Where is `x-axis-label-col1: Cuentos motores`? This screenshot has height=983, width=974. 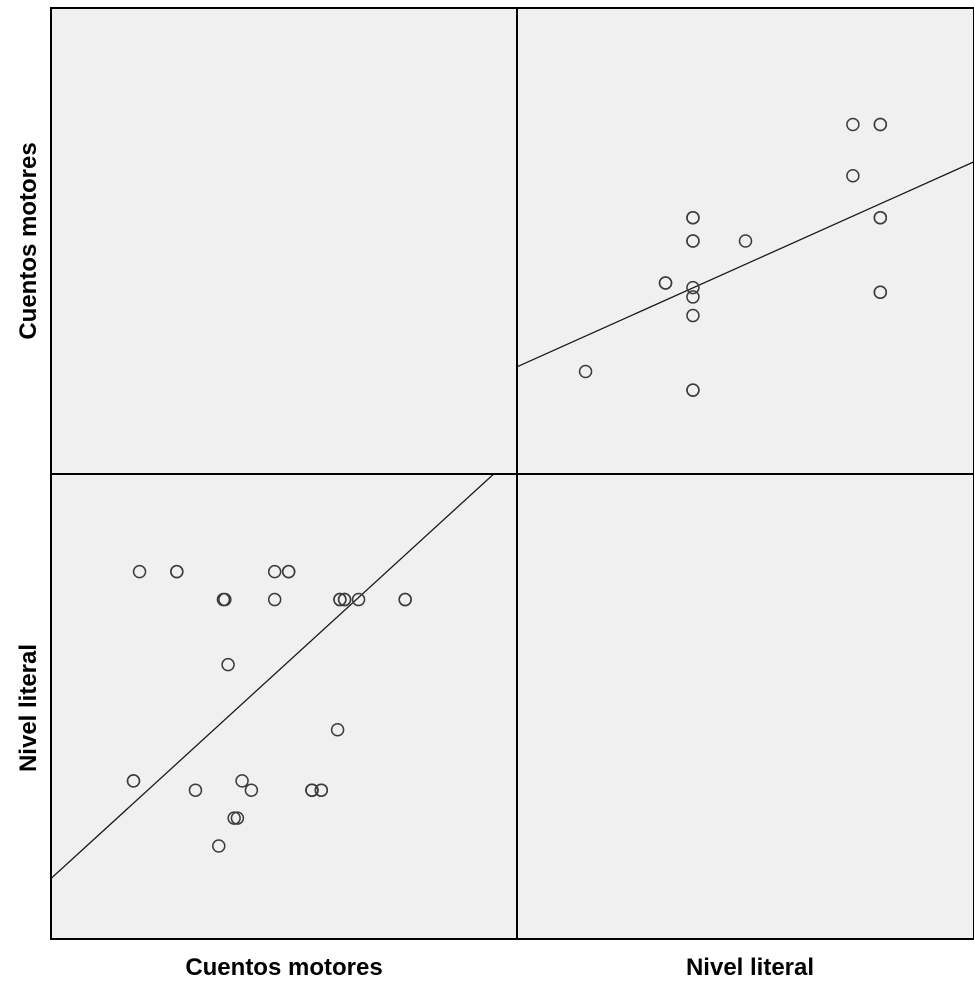
x-axis-label-col1: Cuentos motores is located at coordinates (283, 967).